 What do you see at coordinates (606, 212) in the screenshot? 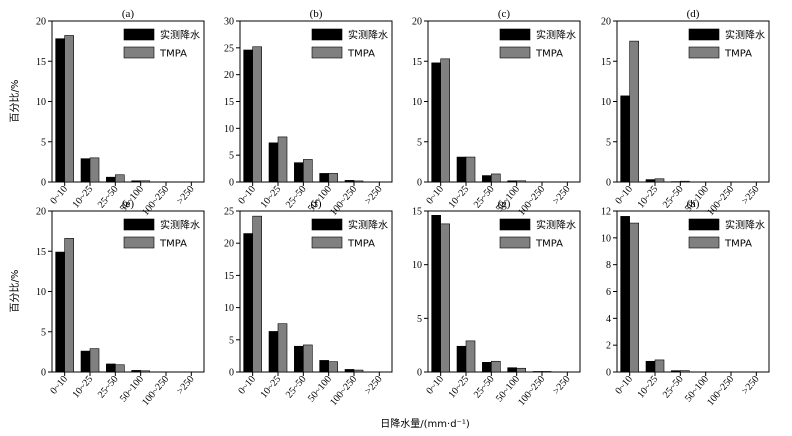
I see `y-tick-label: 12` at bounding box center [606, 212].